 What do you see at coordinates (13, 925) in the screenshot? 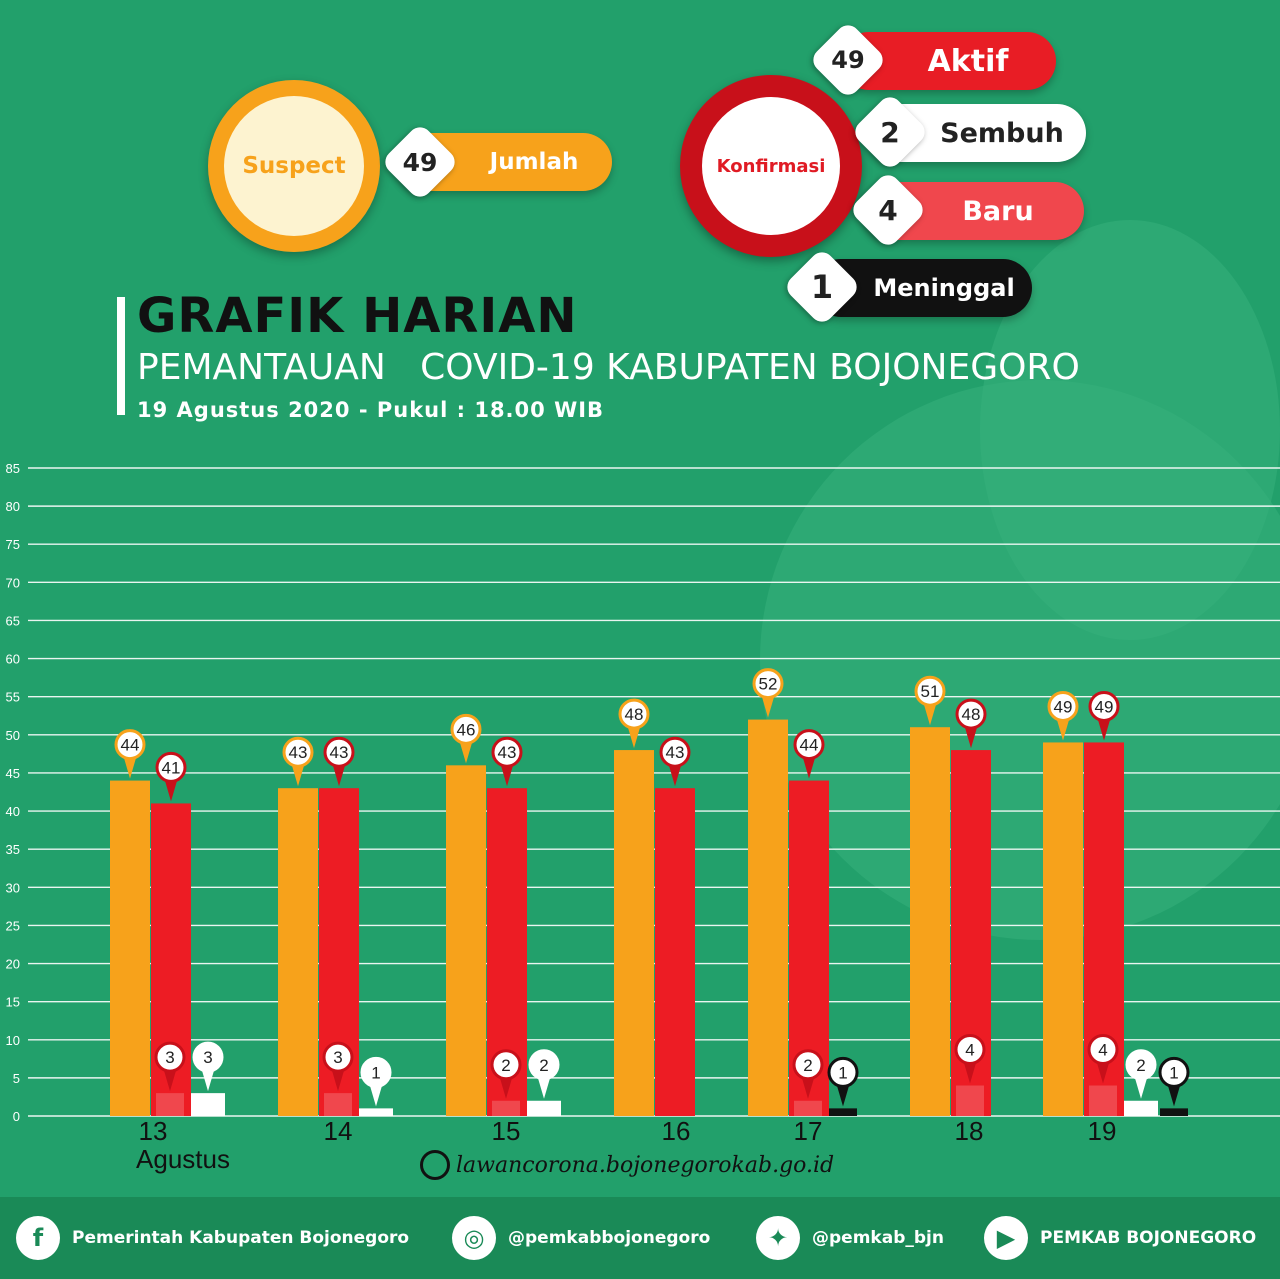
I see `y-tick-label: 25` at bounding box center [13, 925].